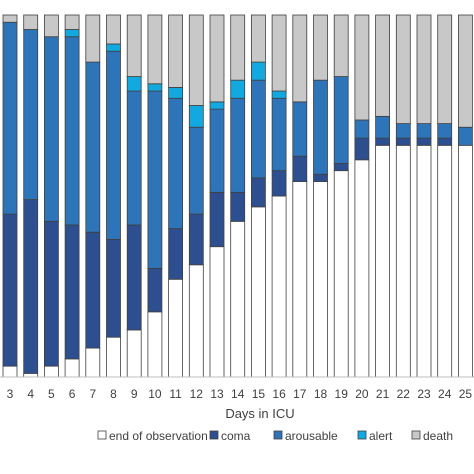 This screenshot has width=474, height=474. I want to click on legend-label: alert, so click(381, 436).